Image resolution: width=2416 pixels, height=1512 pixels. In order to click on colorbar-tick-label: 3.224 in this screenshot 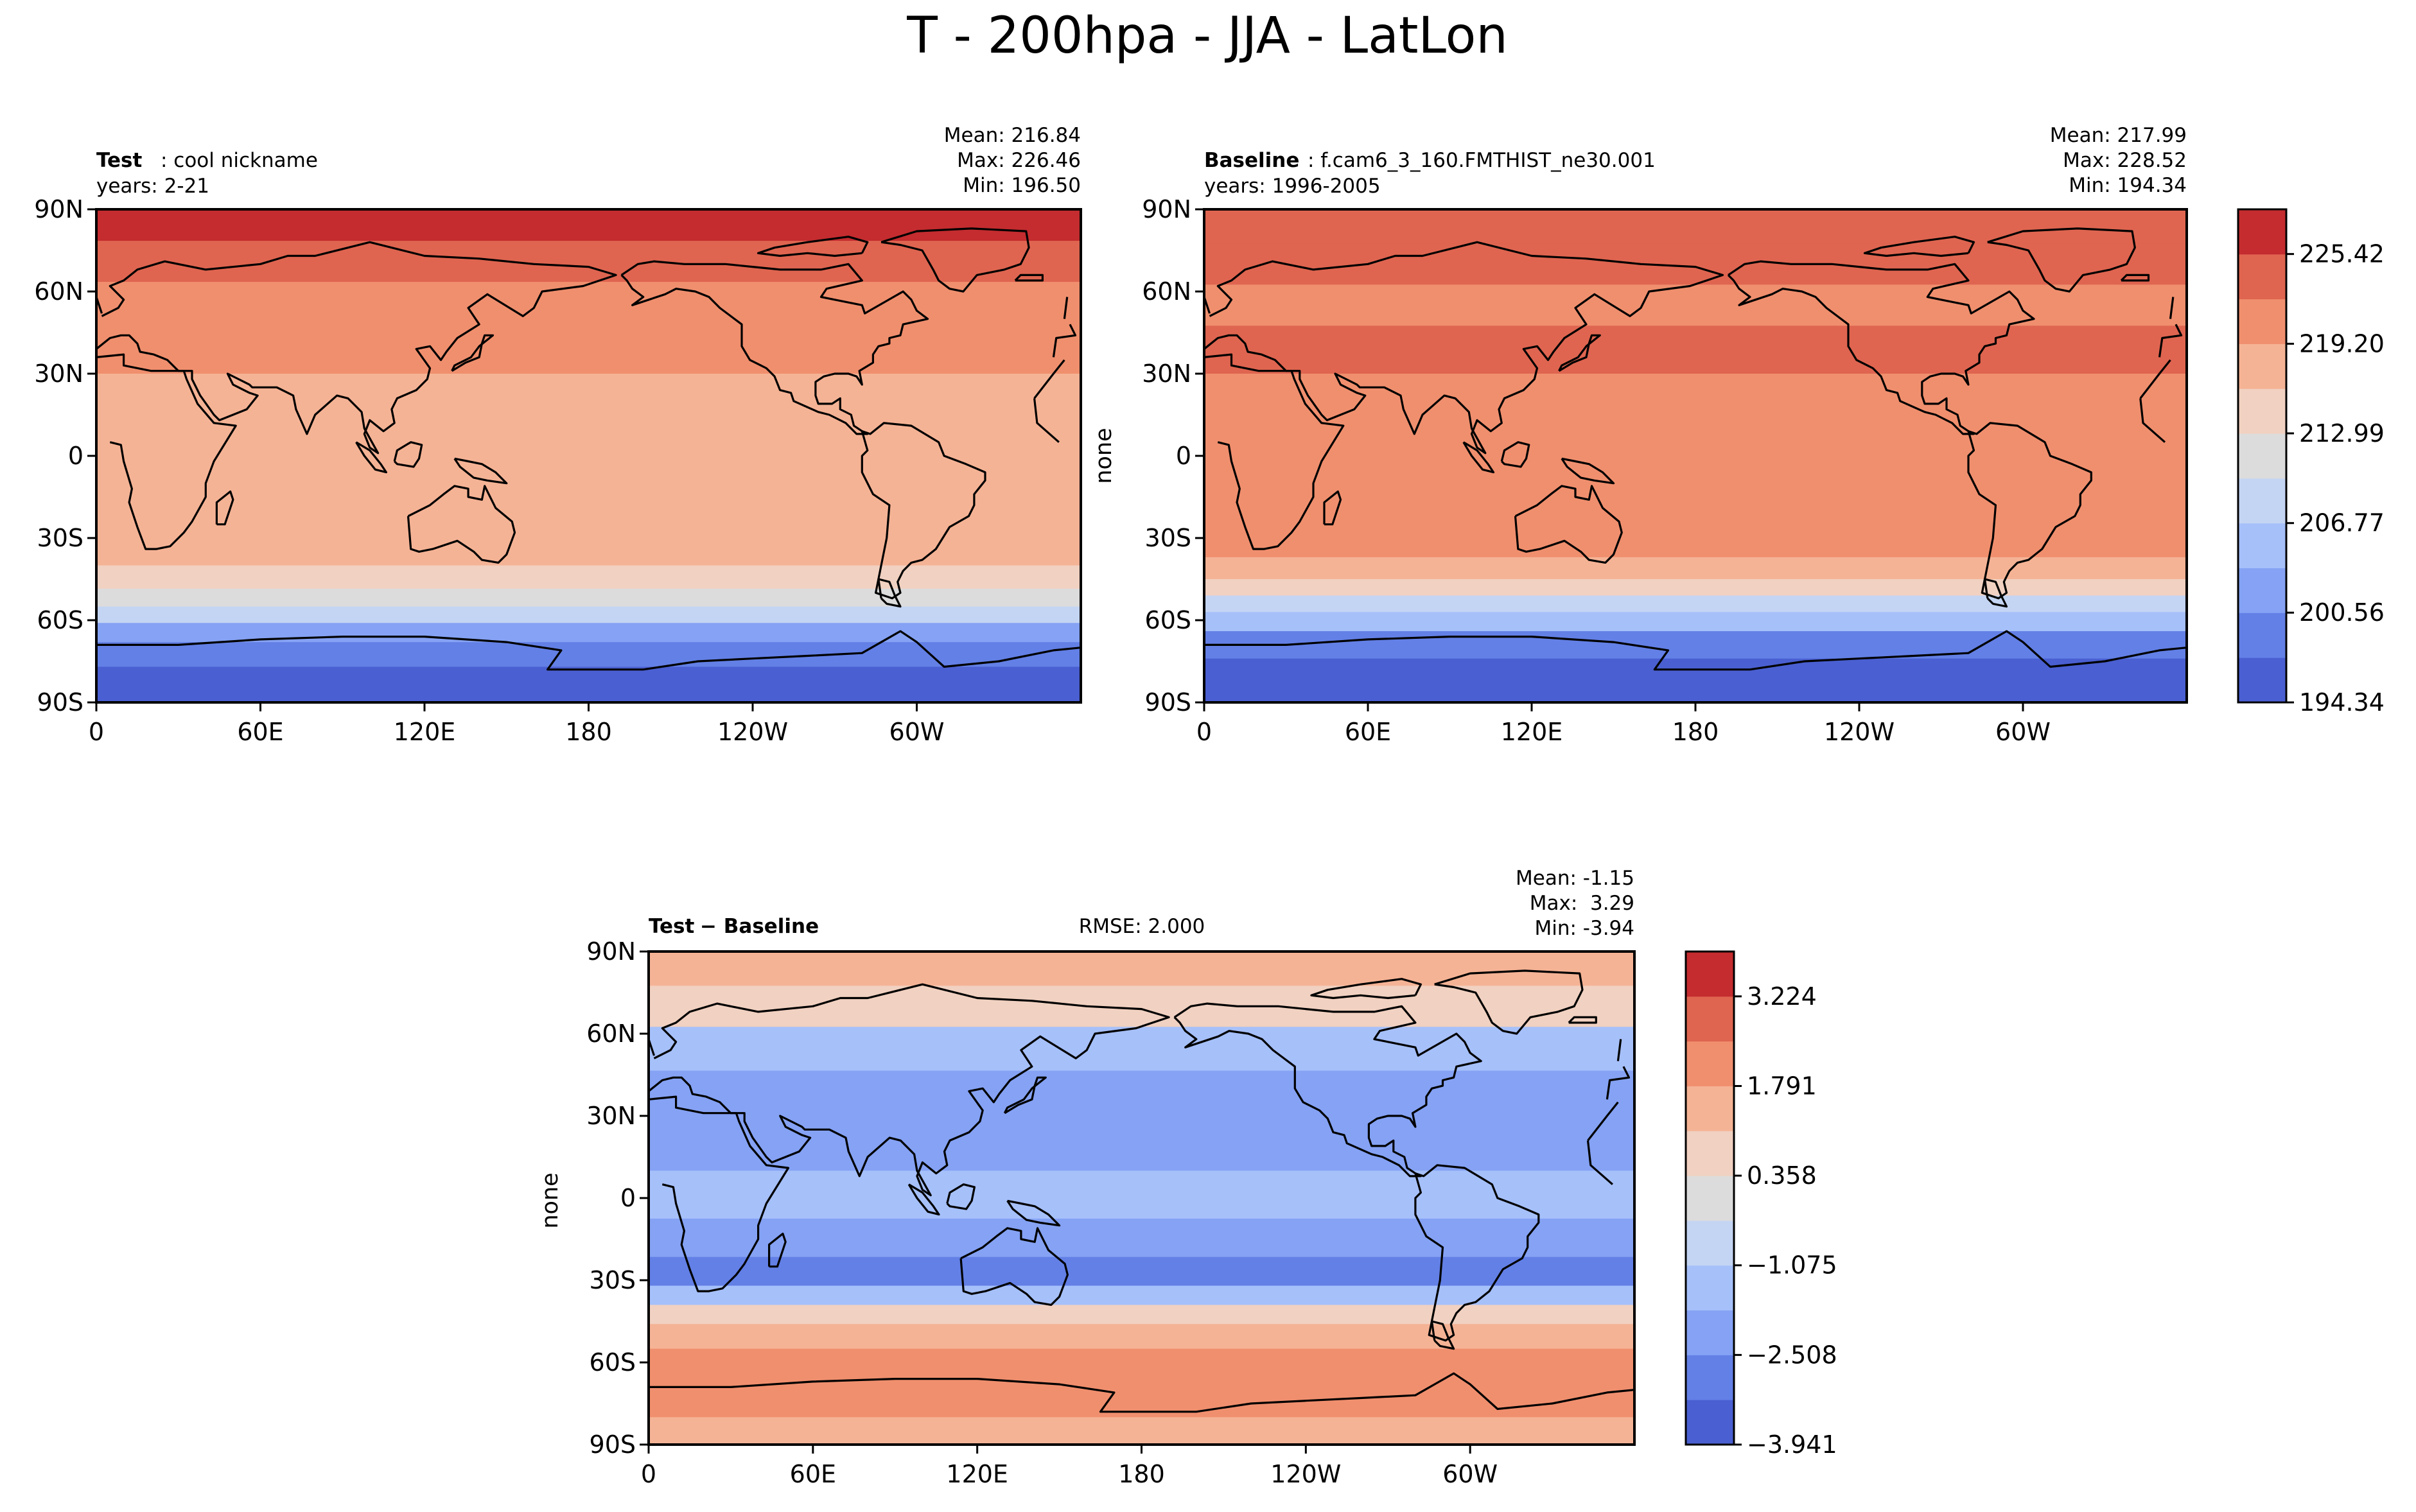, I will do `click(1782, 996)`.